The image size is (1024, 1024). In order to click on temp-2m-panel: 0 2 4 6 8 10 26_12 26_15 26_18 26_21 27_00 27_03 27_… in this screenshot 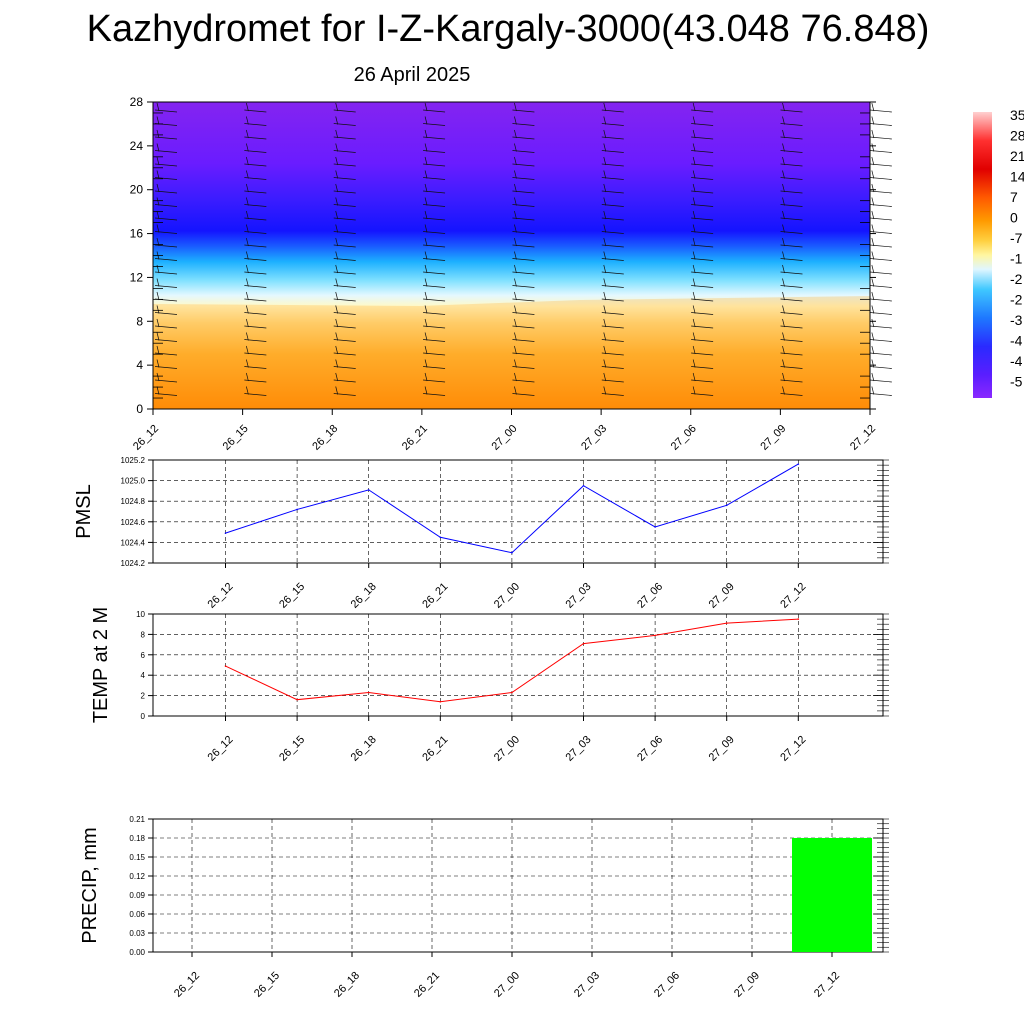, I will do `click(489, 685)`.